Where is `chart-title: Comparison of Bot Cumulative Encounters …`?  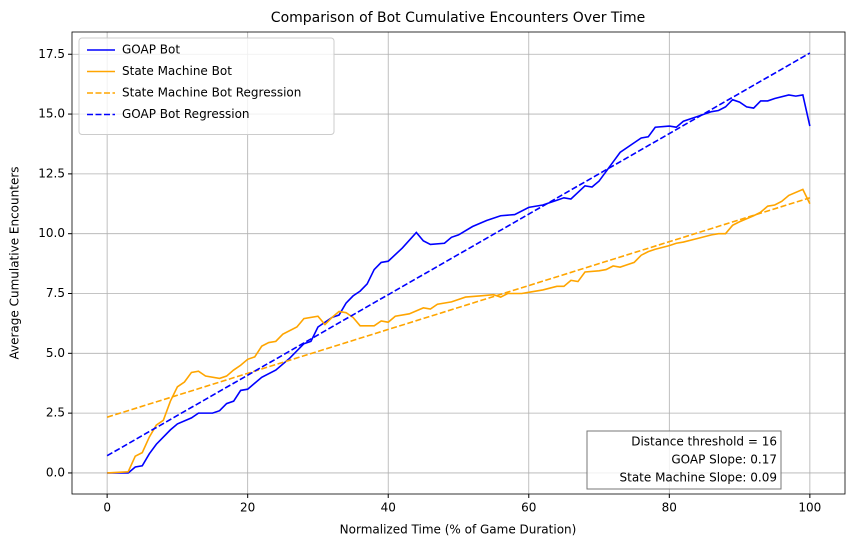
chart-title: Comparison of Bot Cumulative Encounters … is located at coordinates (458, 18).